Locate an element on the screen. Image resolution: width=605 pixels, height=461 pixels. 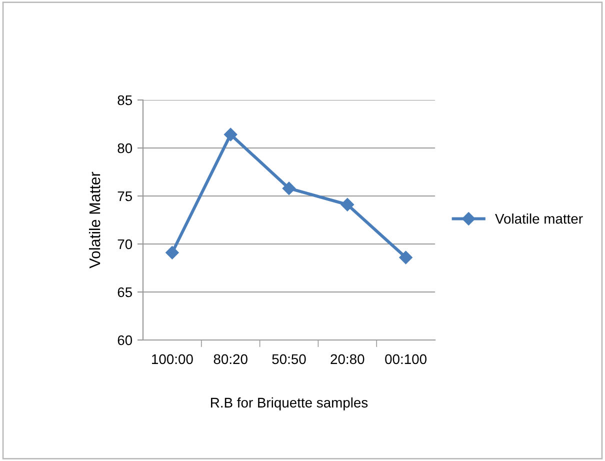
x-tick-label: 50:50 is located at coordinates (289, 359).